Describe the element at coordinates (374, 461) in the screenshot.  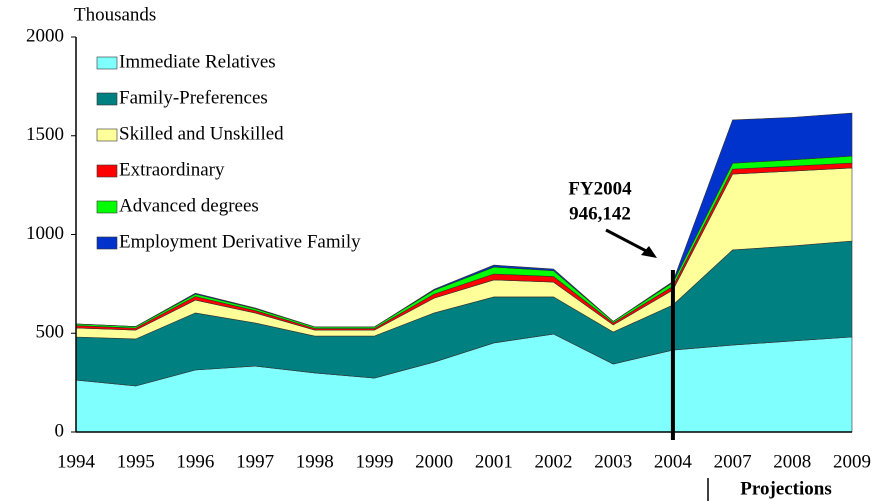
I see `x-tick-label: 1999` at that location.